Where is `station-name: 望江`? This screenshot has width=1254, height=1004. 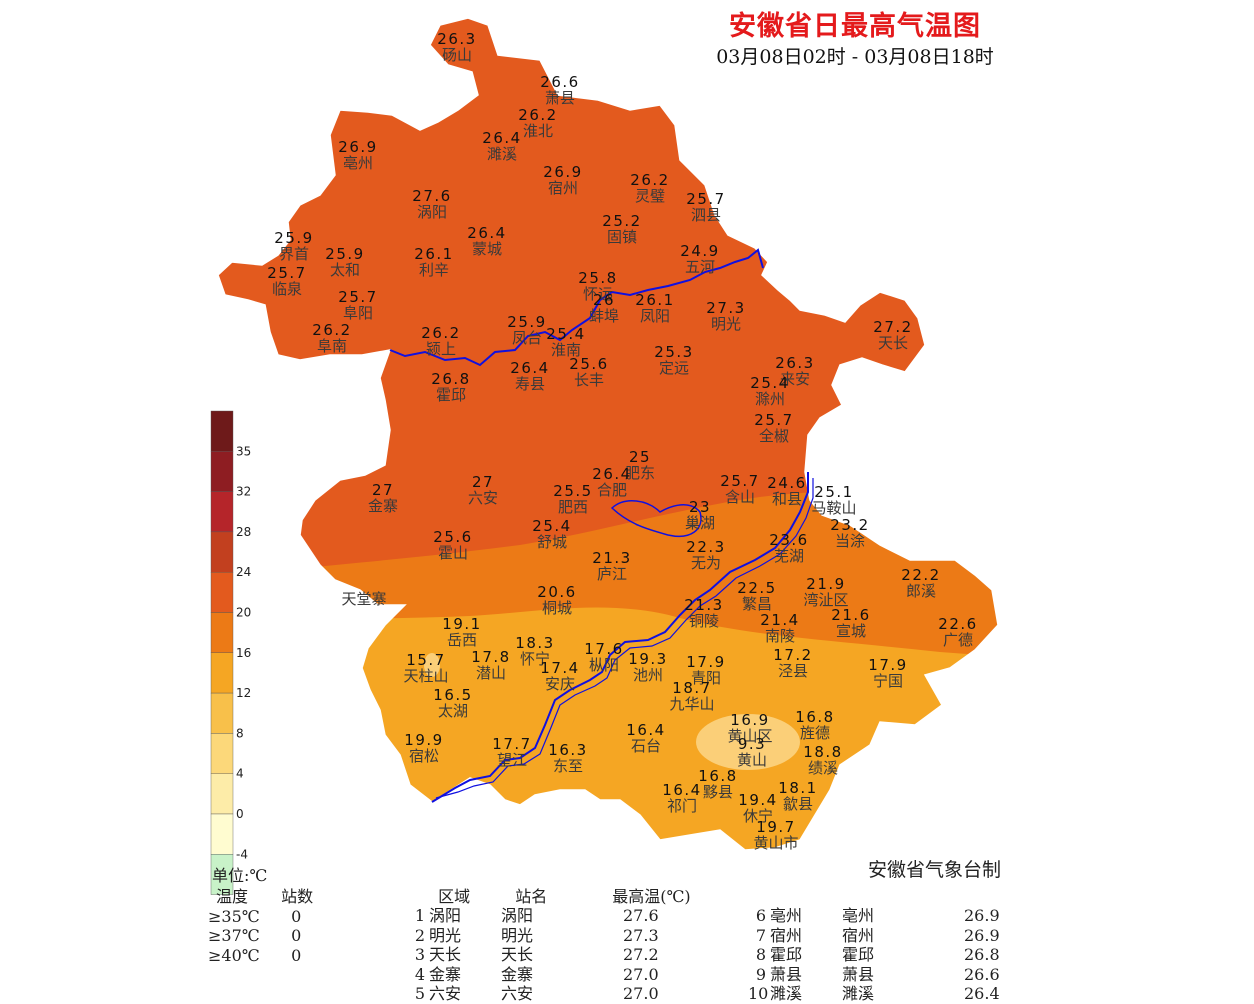
station-name: 望江 is located at coordinates (512, 760).